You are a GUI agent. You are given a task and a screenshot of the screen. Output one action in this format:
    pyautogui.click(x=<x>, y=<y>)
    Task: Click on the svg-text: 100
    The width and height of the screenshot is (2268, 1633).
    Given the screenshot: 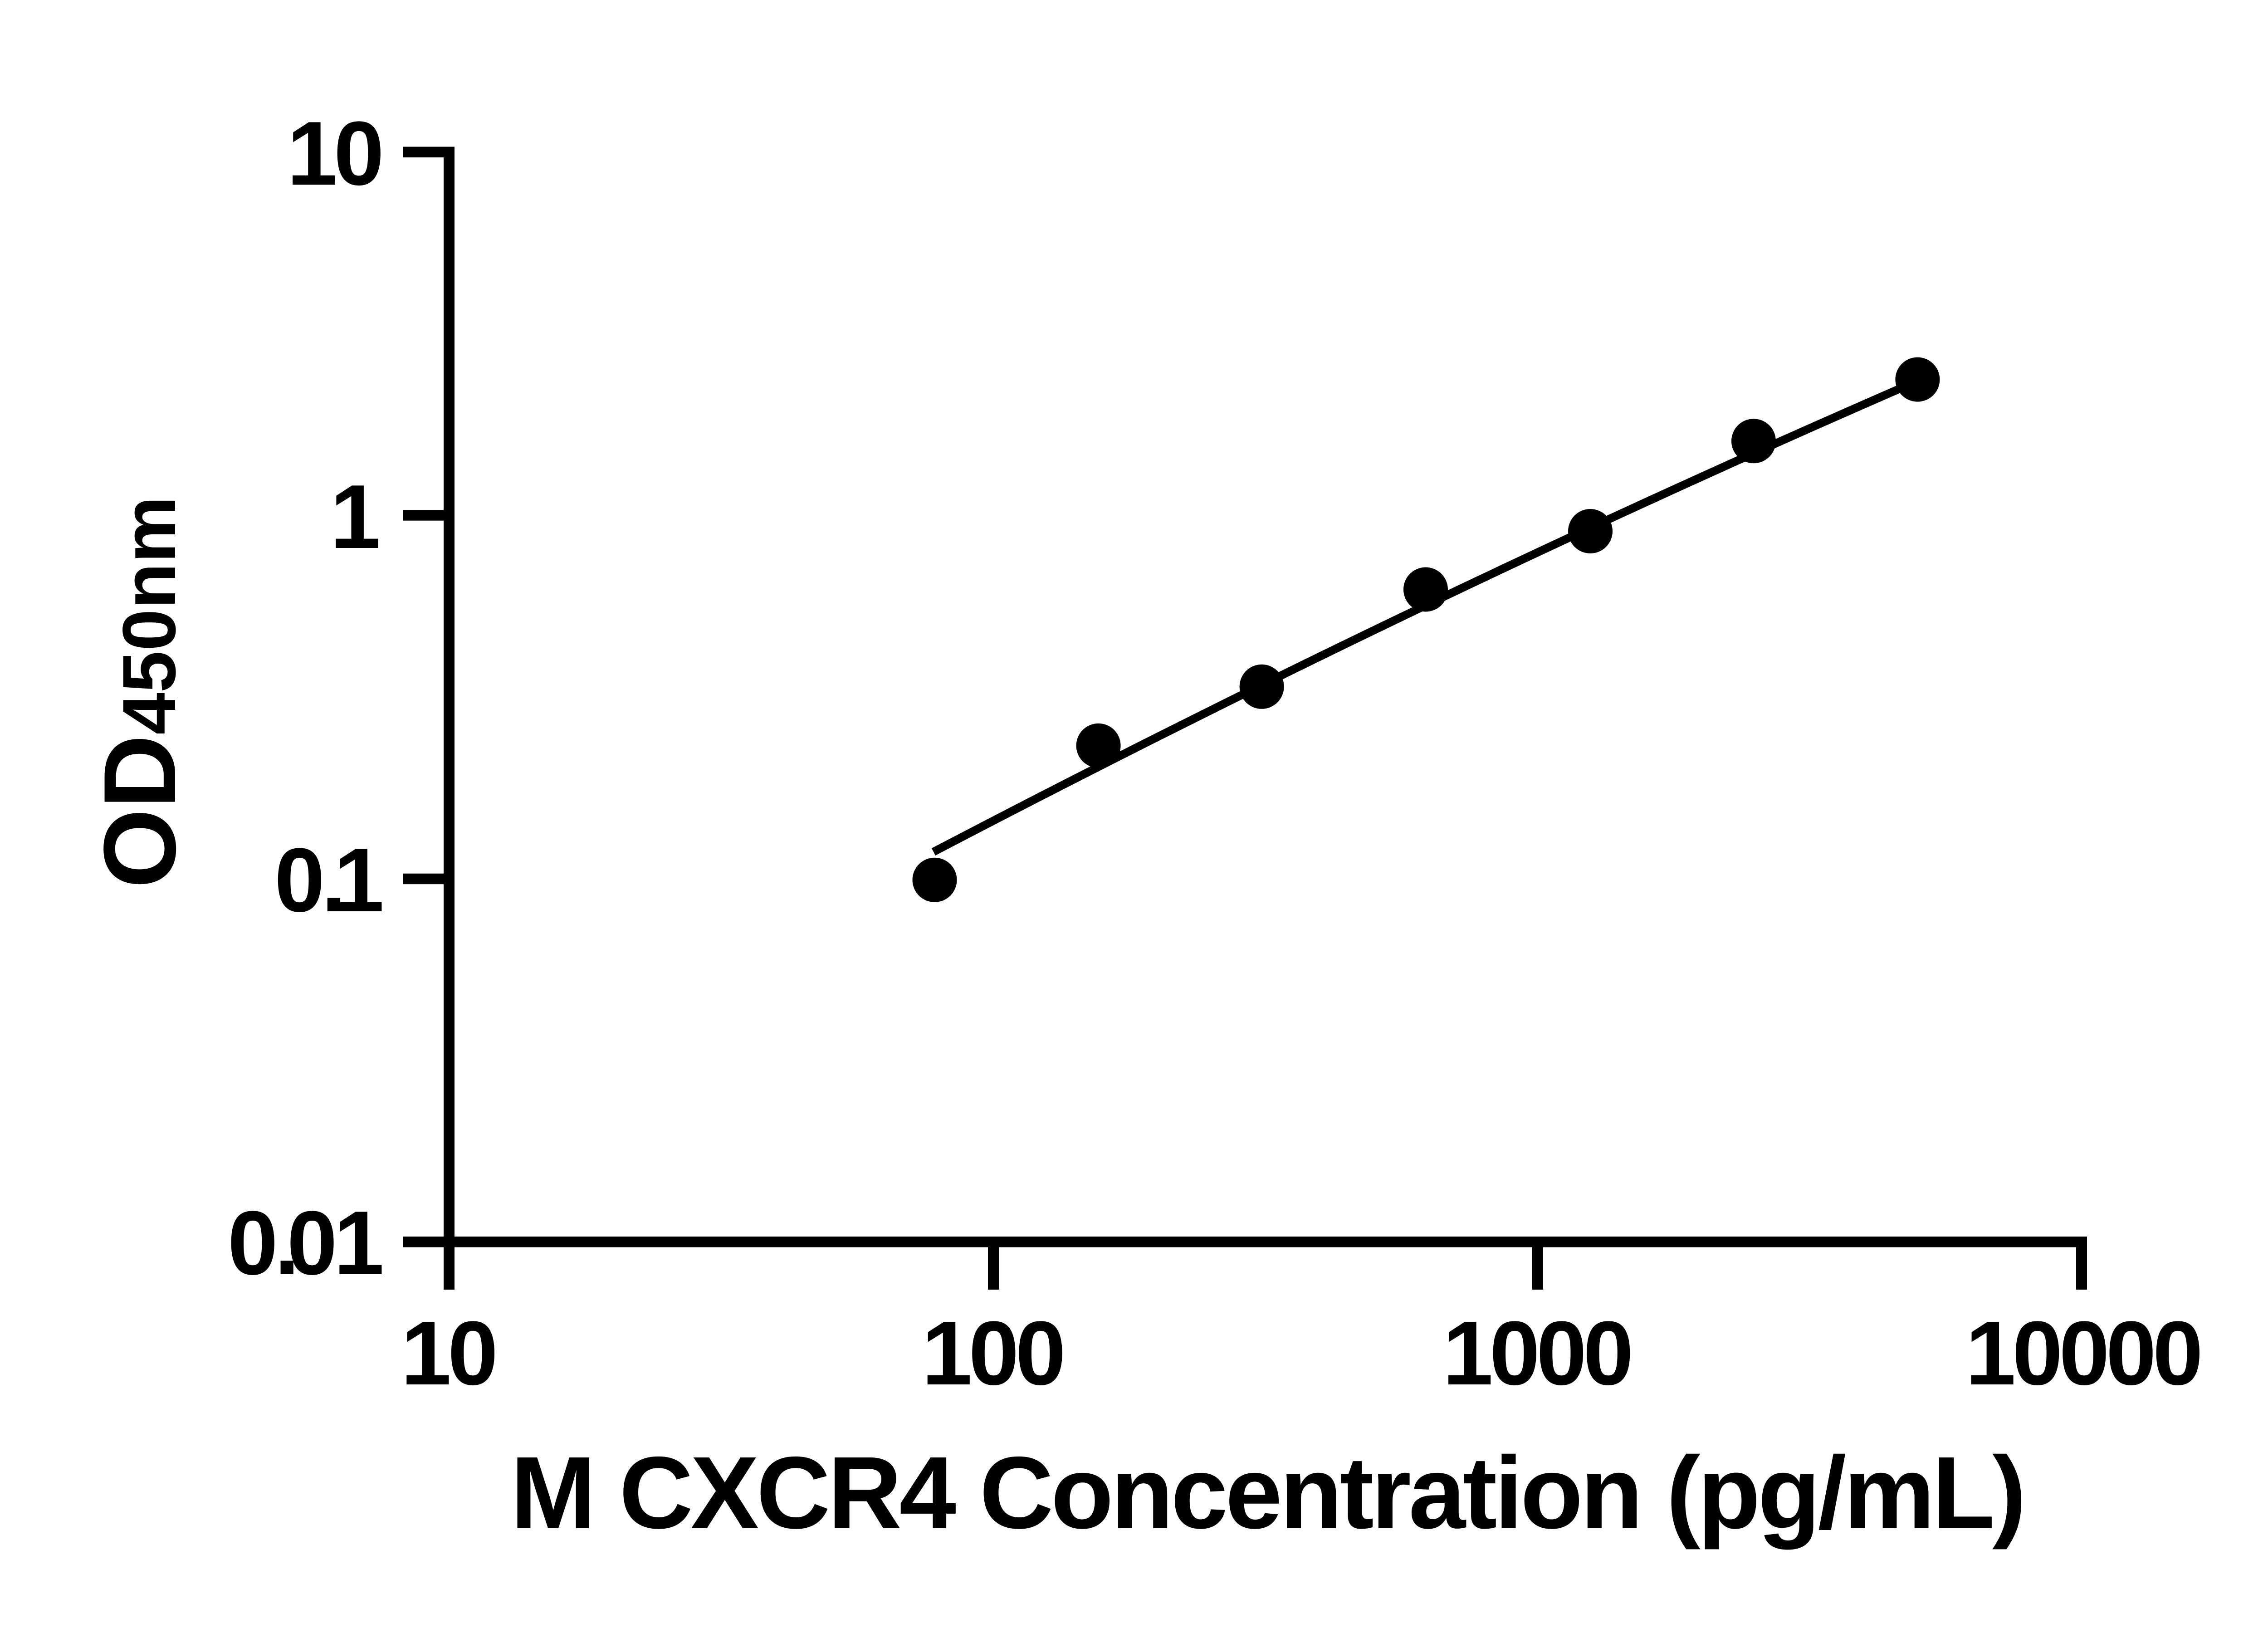 What is the action you would take?
    pyautogui.click(x=992, y=1353)
    